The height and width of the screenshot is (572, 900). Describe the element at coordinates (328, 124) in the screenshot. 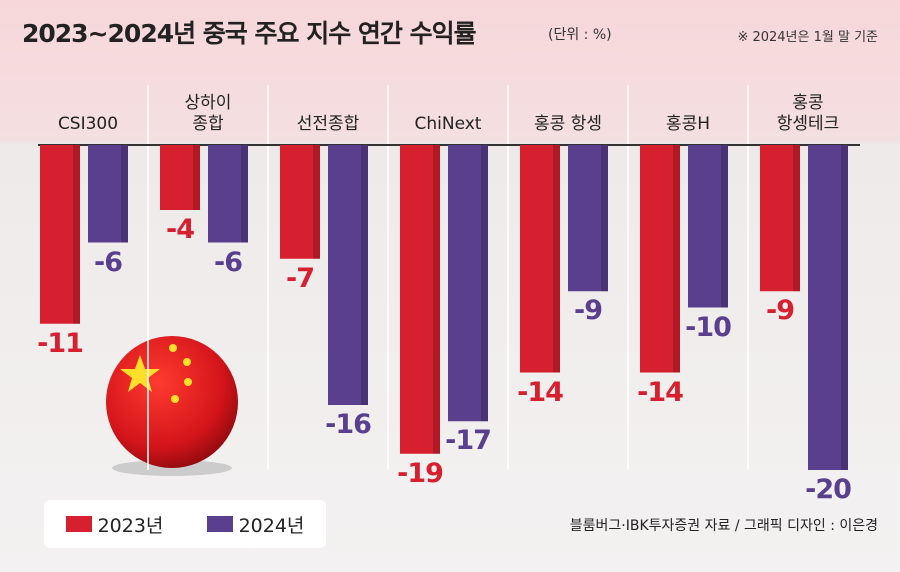

I see `x-tick-label: 선전종합` at that location.